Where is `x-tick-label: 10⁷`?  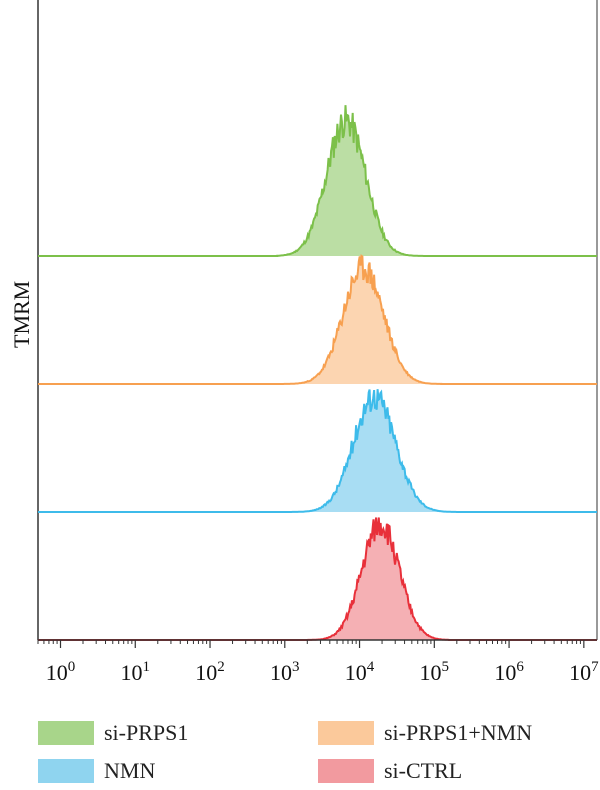 x-tick-label: 10⁷ is located at coordinates (584, 672).